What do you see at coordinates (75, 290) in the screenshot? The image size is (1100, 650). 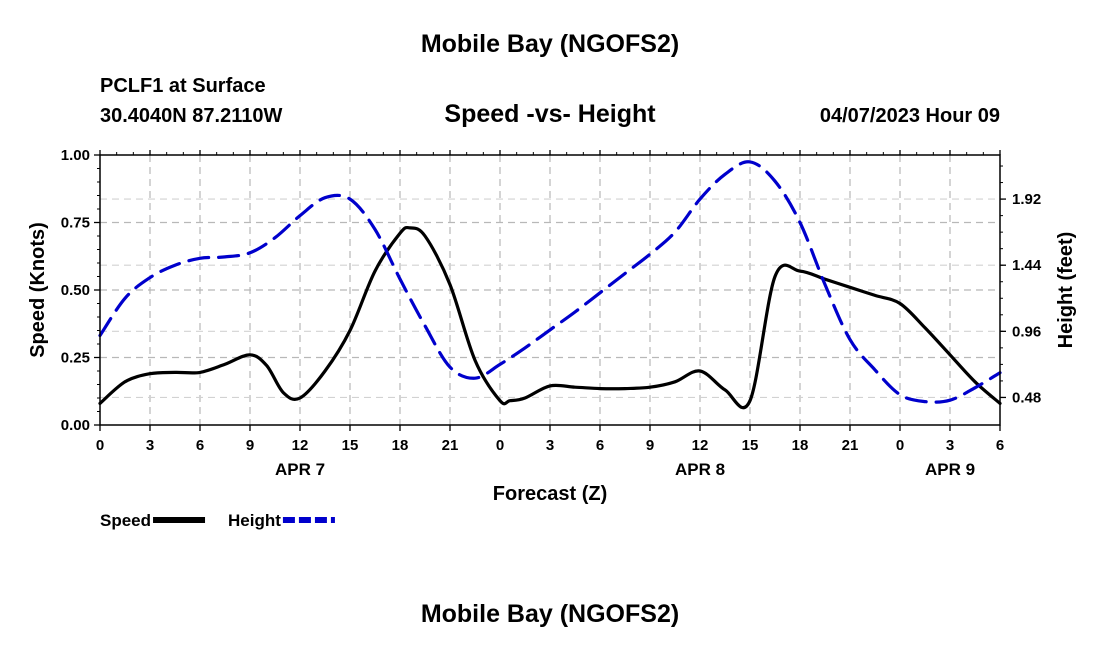 I see `y-left-tick-label: 0.50` at bounding box center [75, 290].